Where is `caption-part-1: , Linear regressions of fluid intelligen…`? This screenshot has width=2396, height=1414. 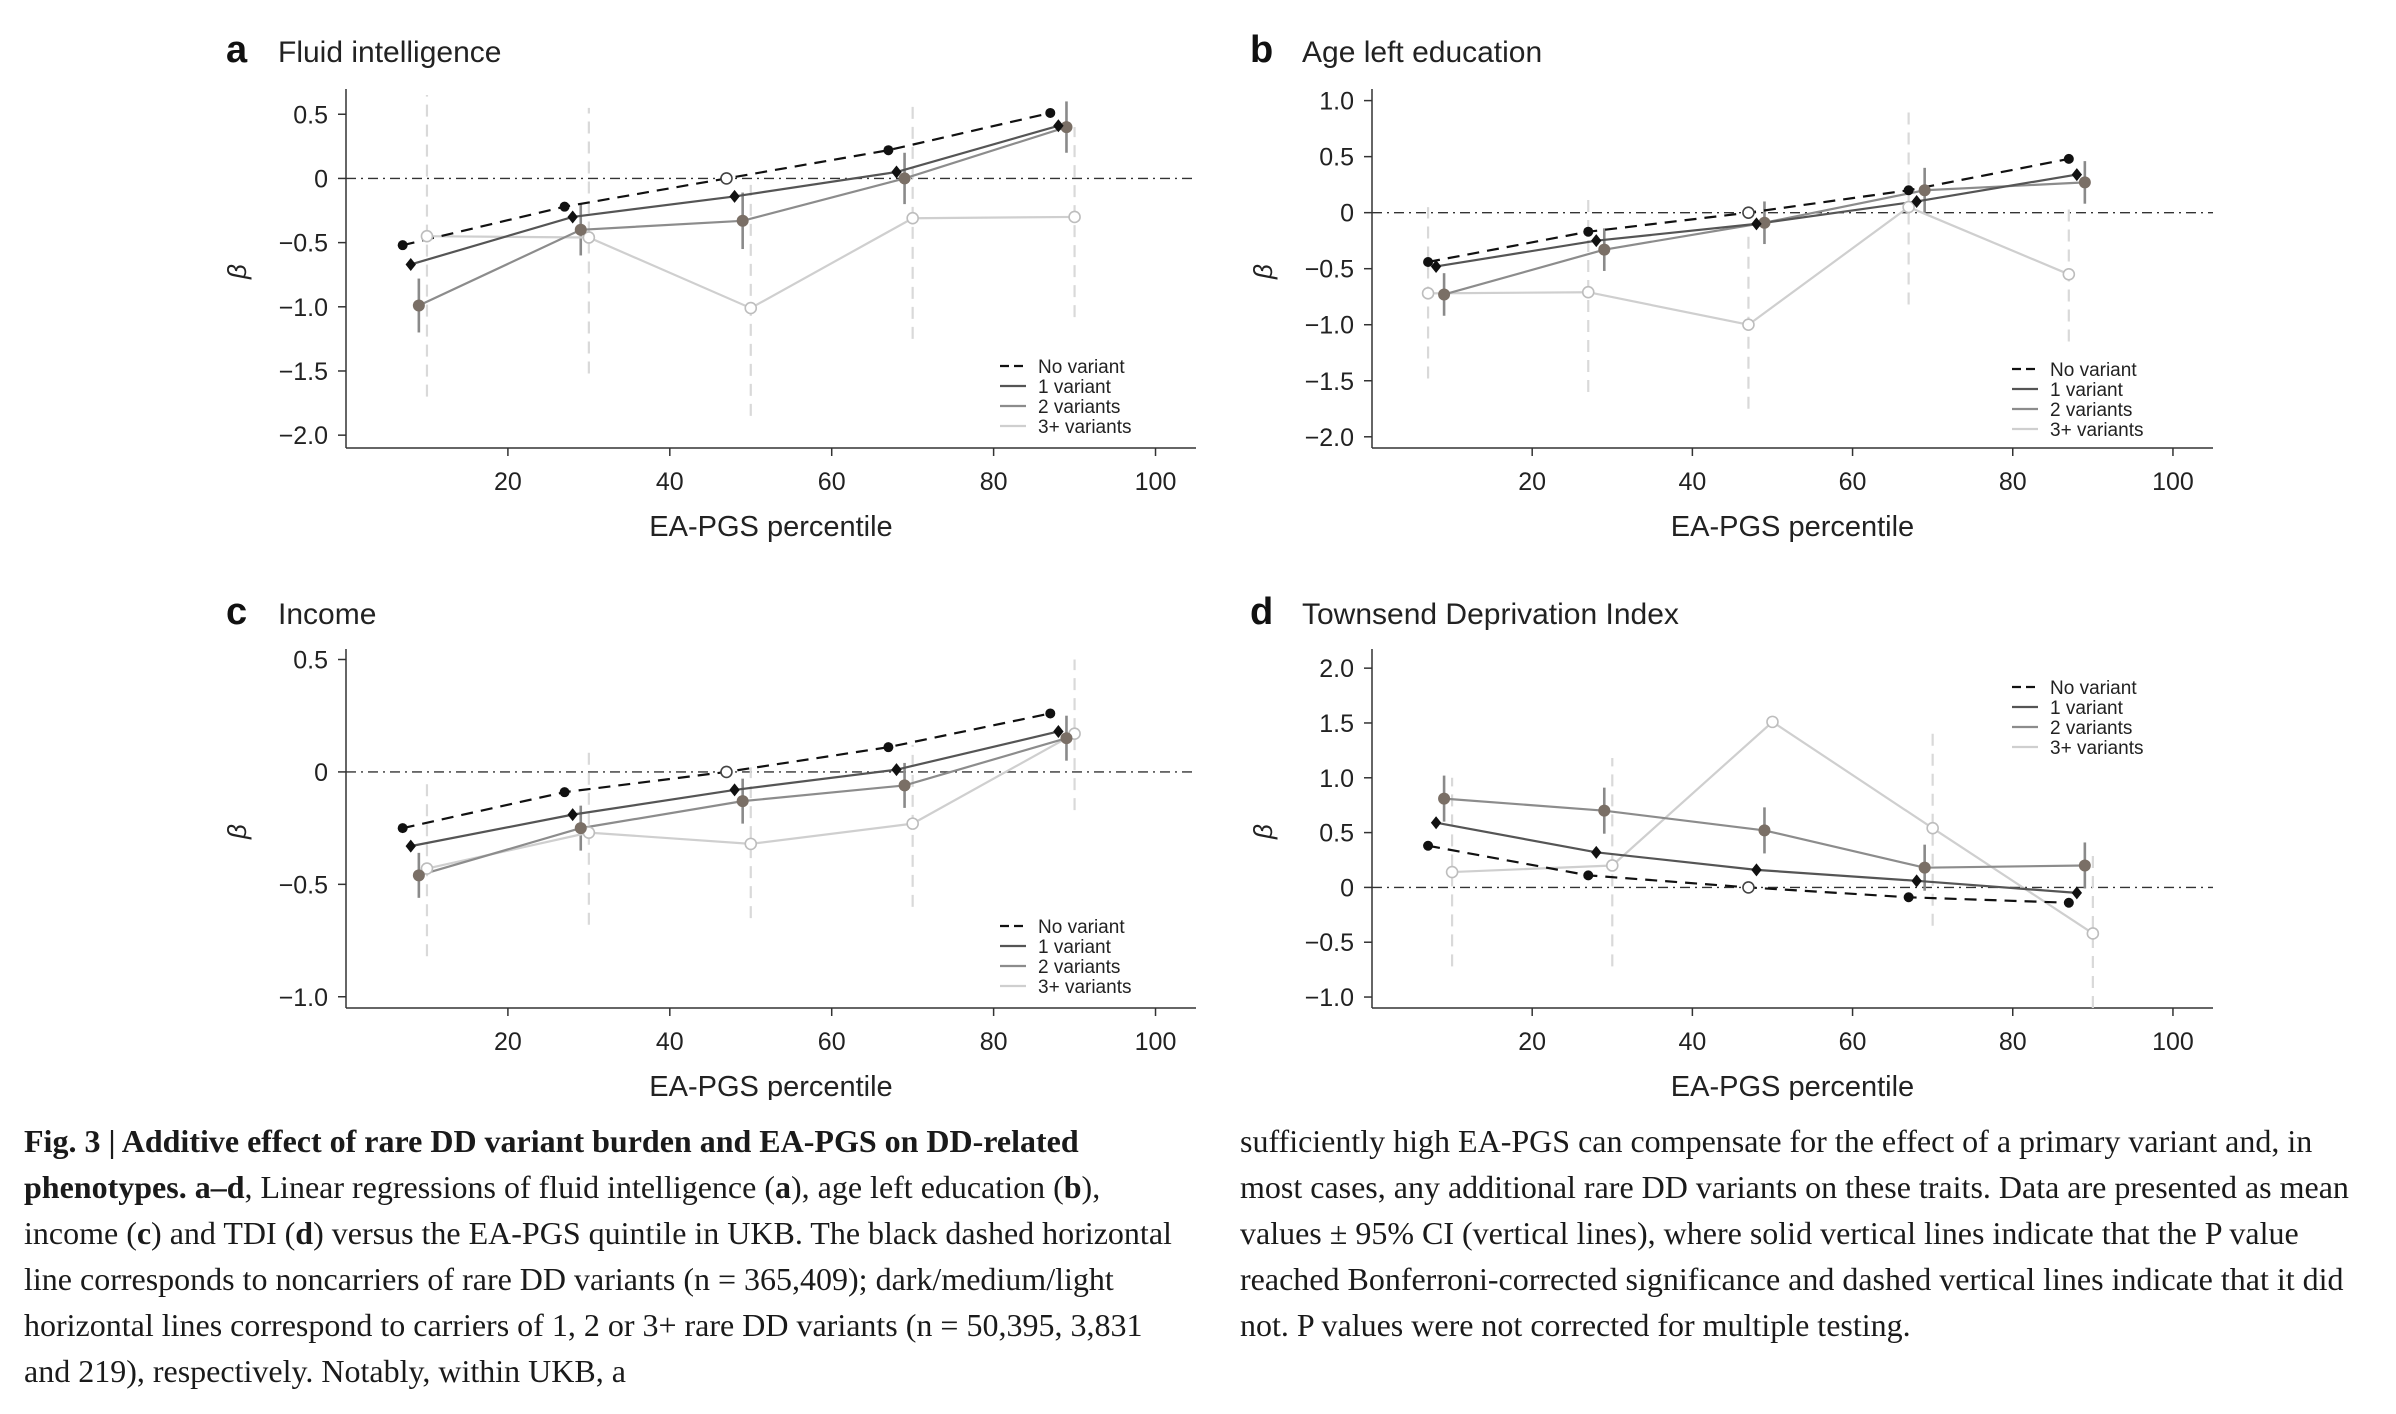
caption-part-1: , Linear regressions of fluid intelligen… is located at coordinates (509, 1187).